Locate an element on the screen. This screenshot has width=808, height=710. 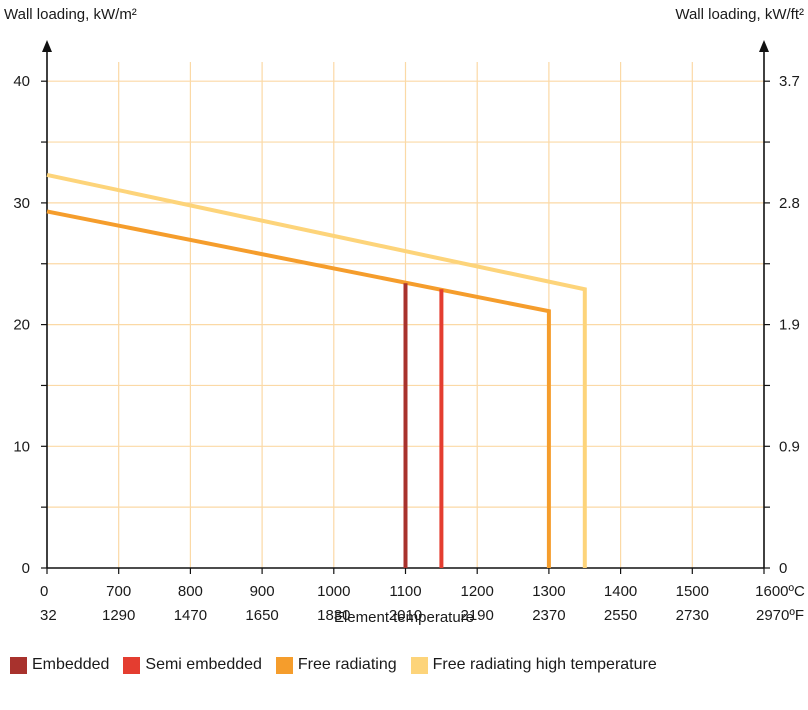
legend-item-embedded: Embedded is located at coordinates (59, 665).